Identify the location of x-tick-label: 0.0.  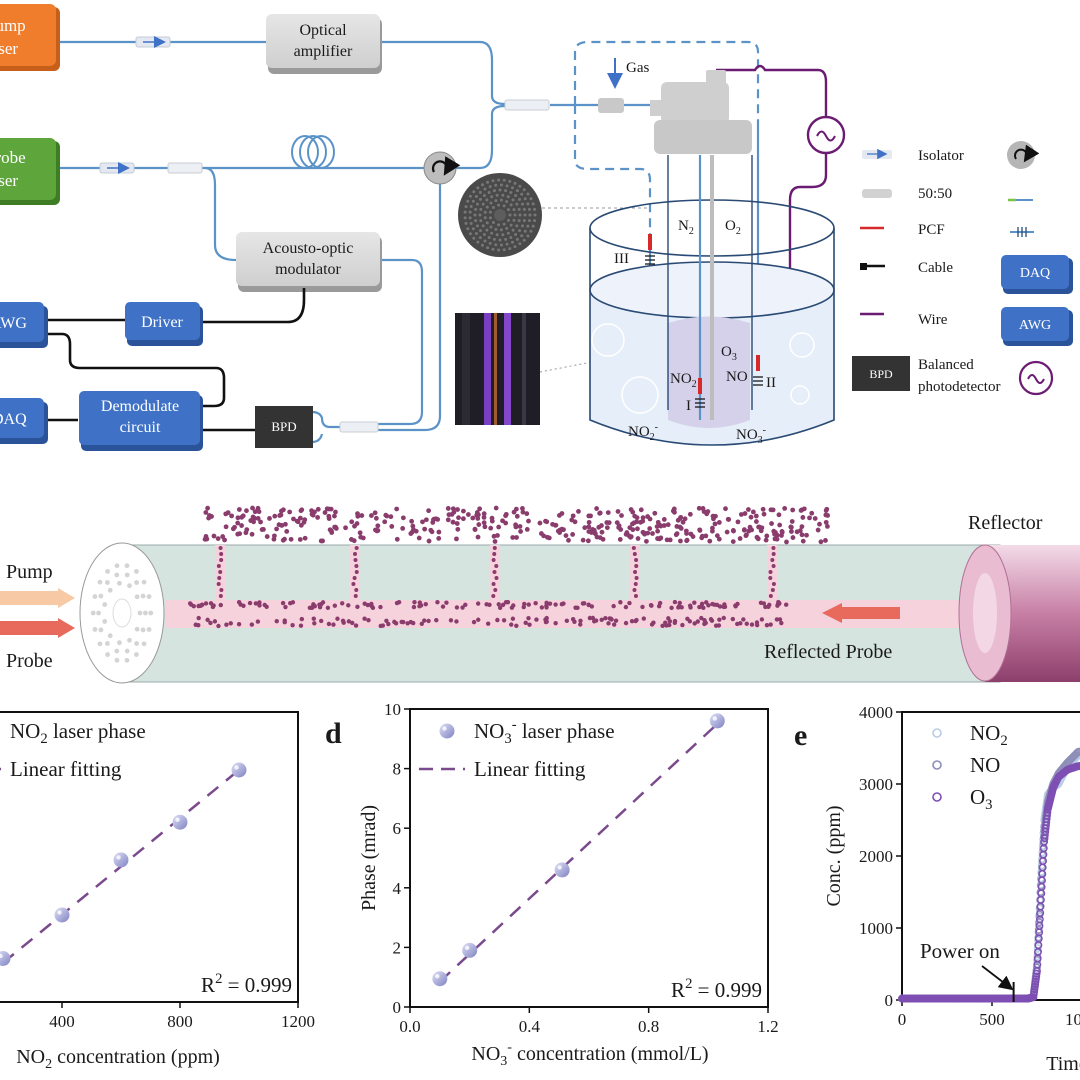
(409, 1026).